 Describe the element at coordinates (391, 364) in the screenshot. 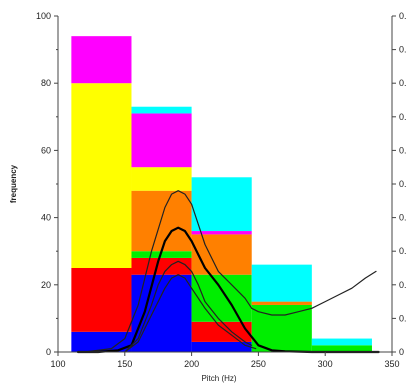

I see `x-tick-label: 350` at that location.